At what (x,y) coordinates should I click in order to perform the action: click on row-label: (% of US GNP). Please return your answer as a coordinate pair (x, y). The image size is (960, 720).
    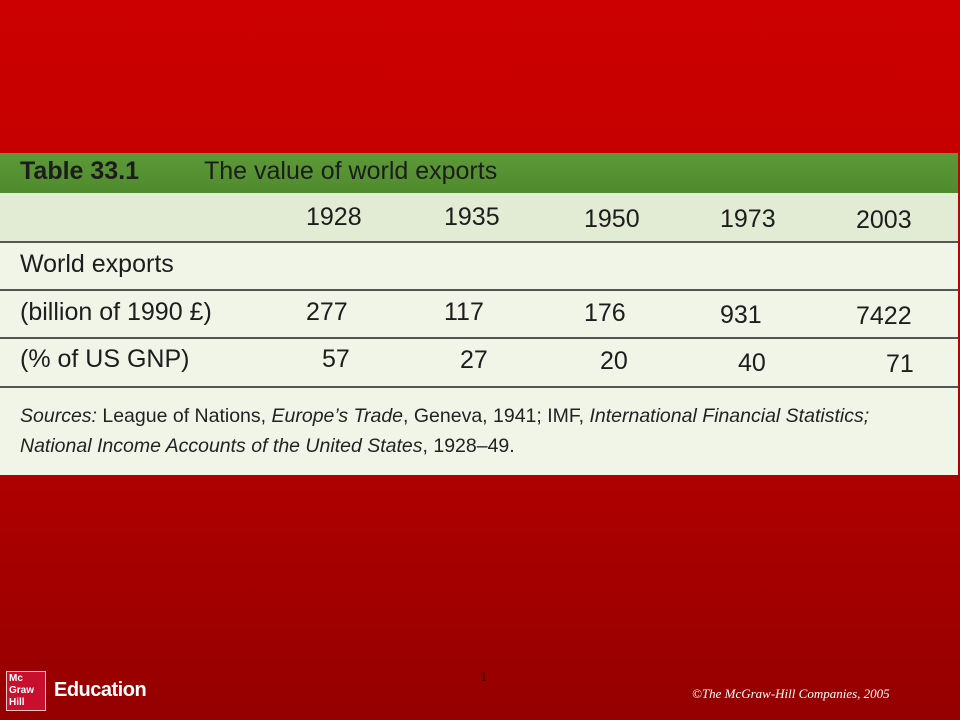
    Looking at the image, I should click on (105, 359).